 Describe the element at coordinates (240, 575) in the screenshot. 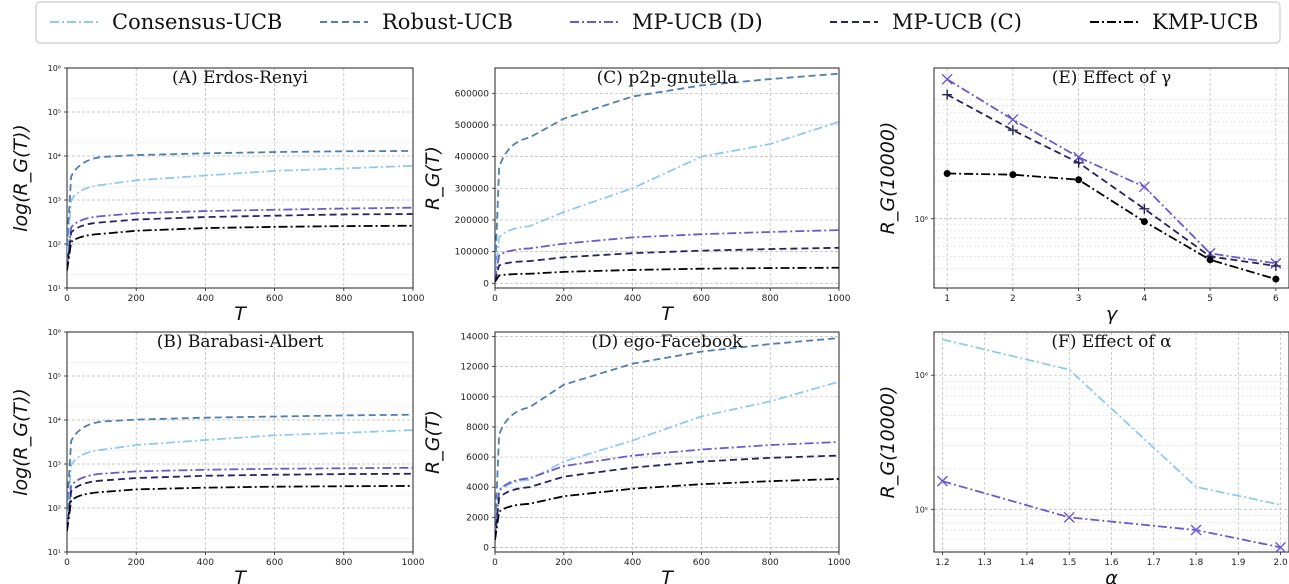

I see `x-axis-label-b: T` at that location.